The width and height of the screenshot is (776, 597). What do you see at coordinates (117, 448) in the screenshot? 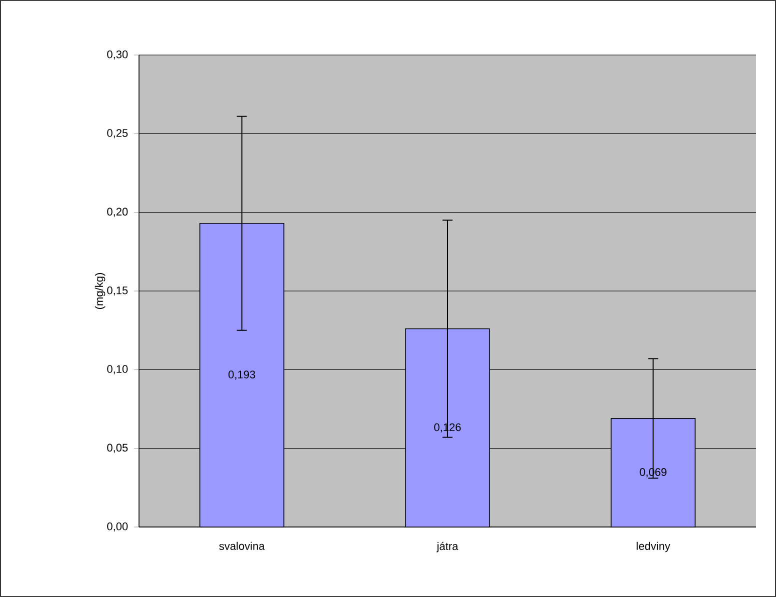
I see `y-tick-label: 0,05` at bounding box center [117, 448].